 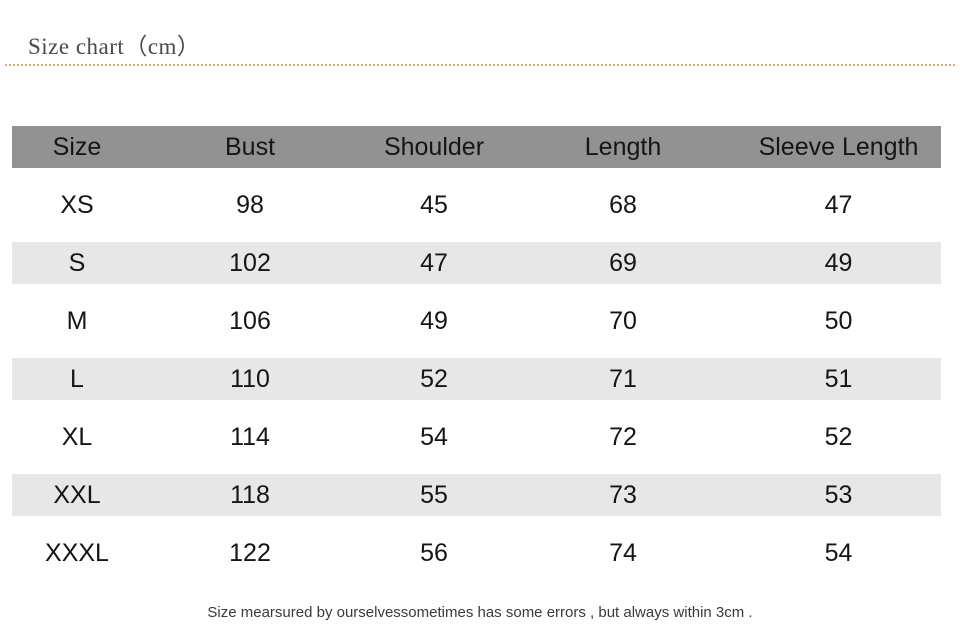 I want to click on size-cell: S, so click(x=77, y=263).